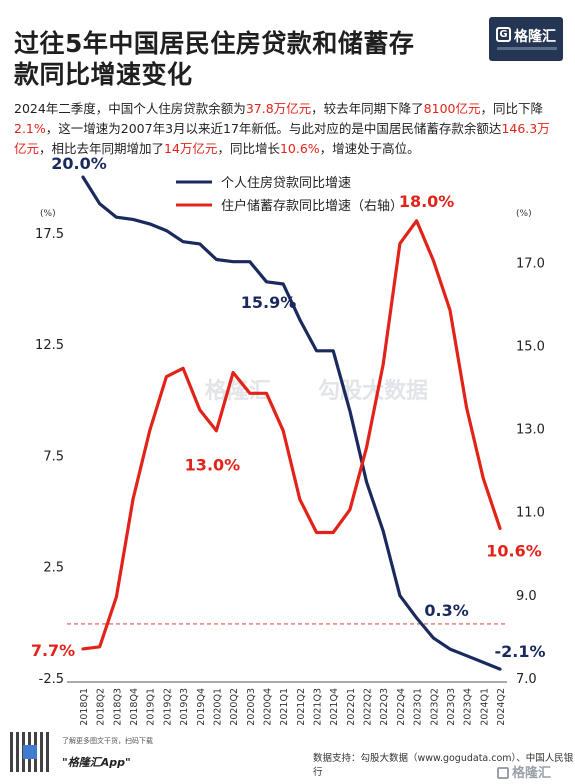 This screenshot has height=784, width=575. I want to click on y-left-unit: (%), so click(48, 214).